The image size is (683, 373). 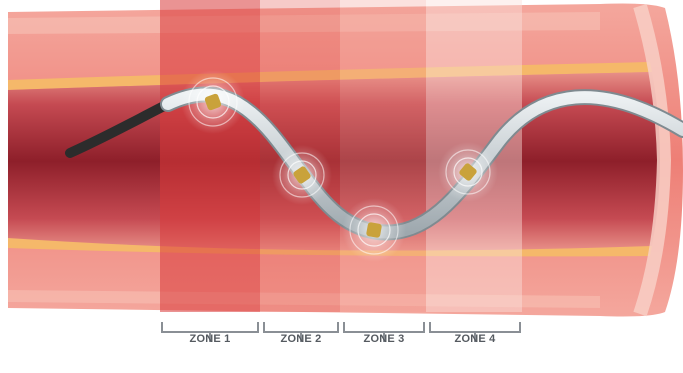 I want to click on zone-label-4: ZONE 4, so click(x=475, y=339).